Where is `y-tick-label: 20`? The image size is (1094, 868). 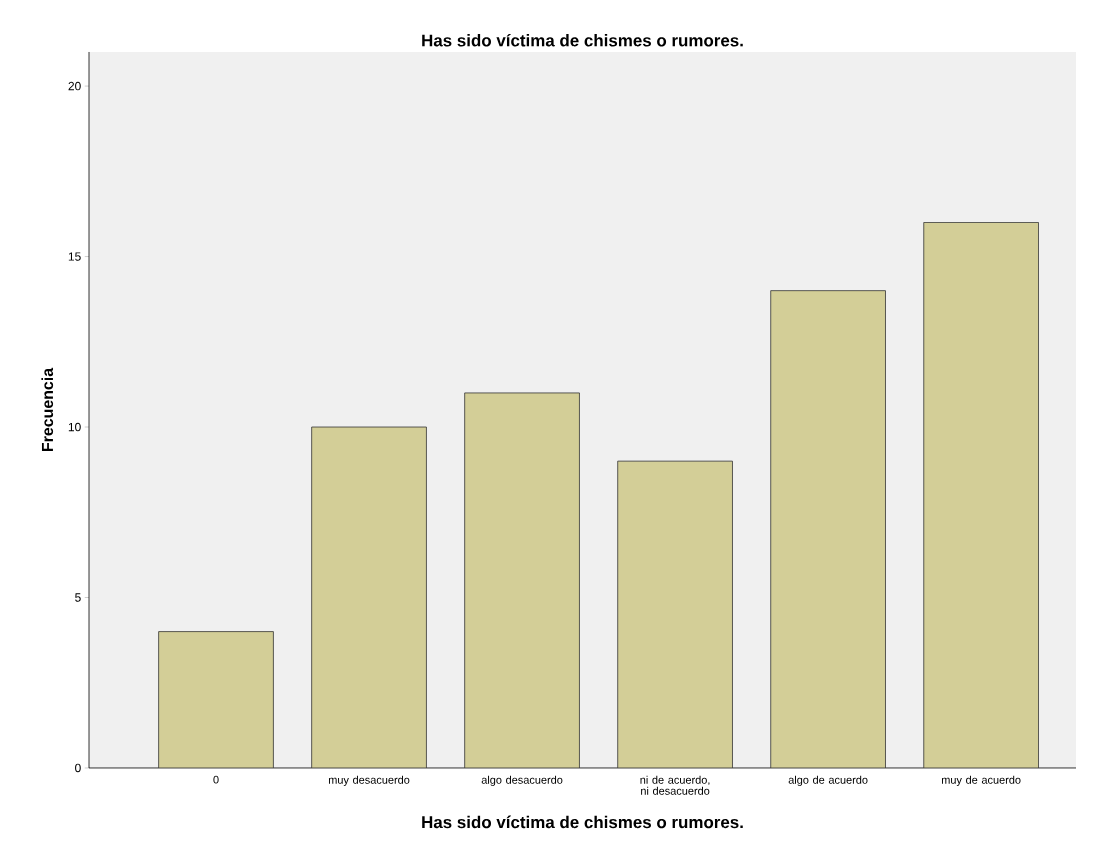
y-tick-label: 20 is located at coordinates (74, 86).